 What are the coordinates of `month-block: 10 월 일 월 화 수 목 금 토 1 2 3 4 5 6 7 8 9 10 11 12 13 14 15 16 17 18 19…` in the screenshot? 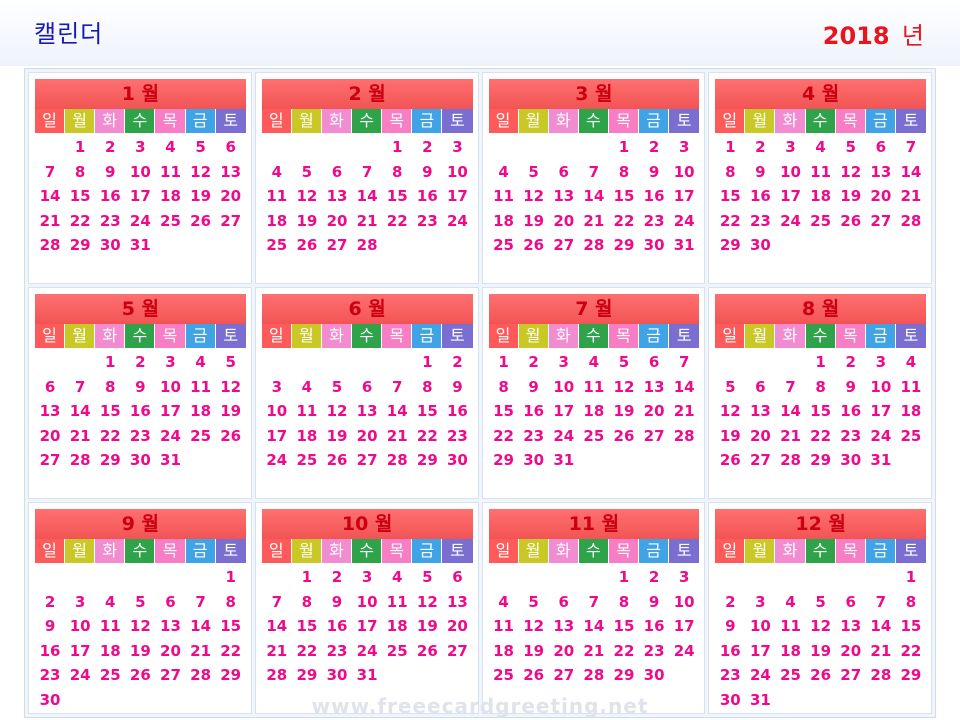 It's located at (366, 608).